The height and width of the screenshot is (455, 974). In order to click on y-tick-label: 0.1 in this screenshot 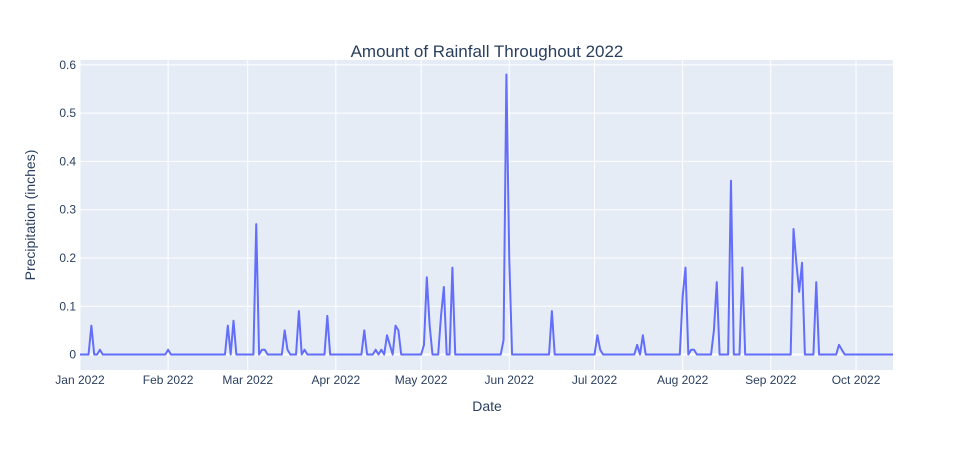, I will do `click(67, 306)`.